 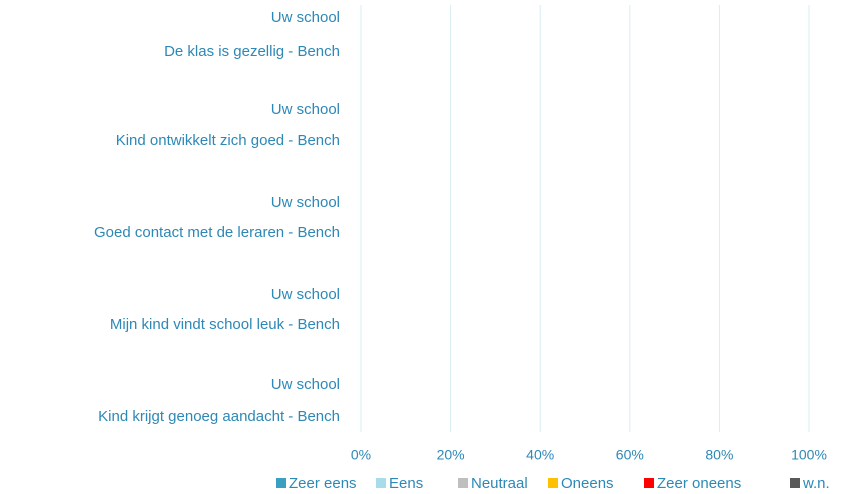 What do you see at coordinates (816, 483) in the screenshot?
I see `legend-label: w.n.` at bounding box center [816, 483].